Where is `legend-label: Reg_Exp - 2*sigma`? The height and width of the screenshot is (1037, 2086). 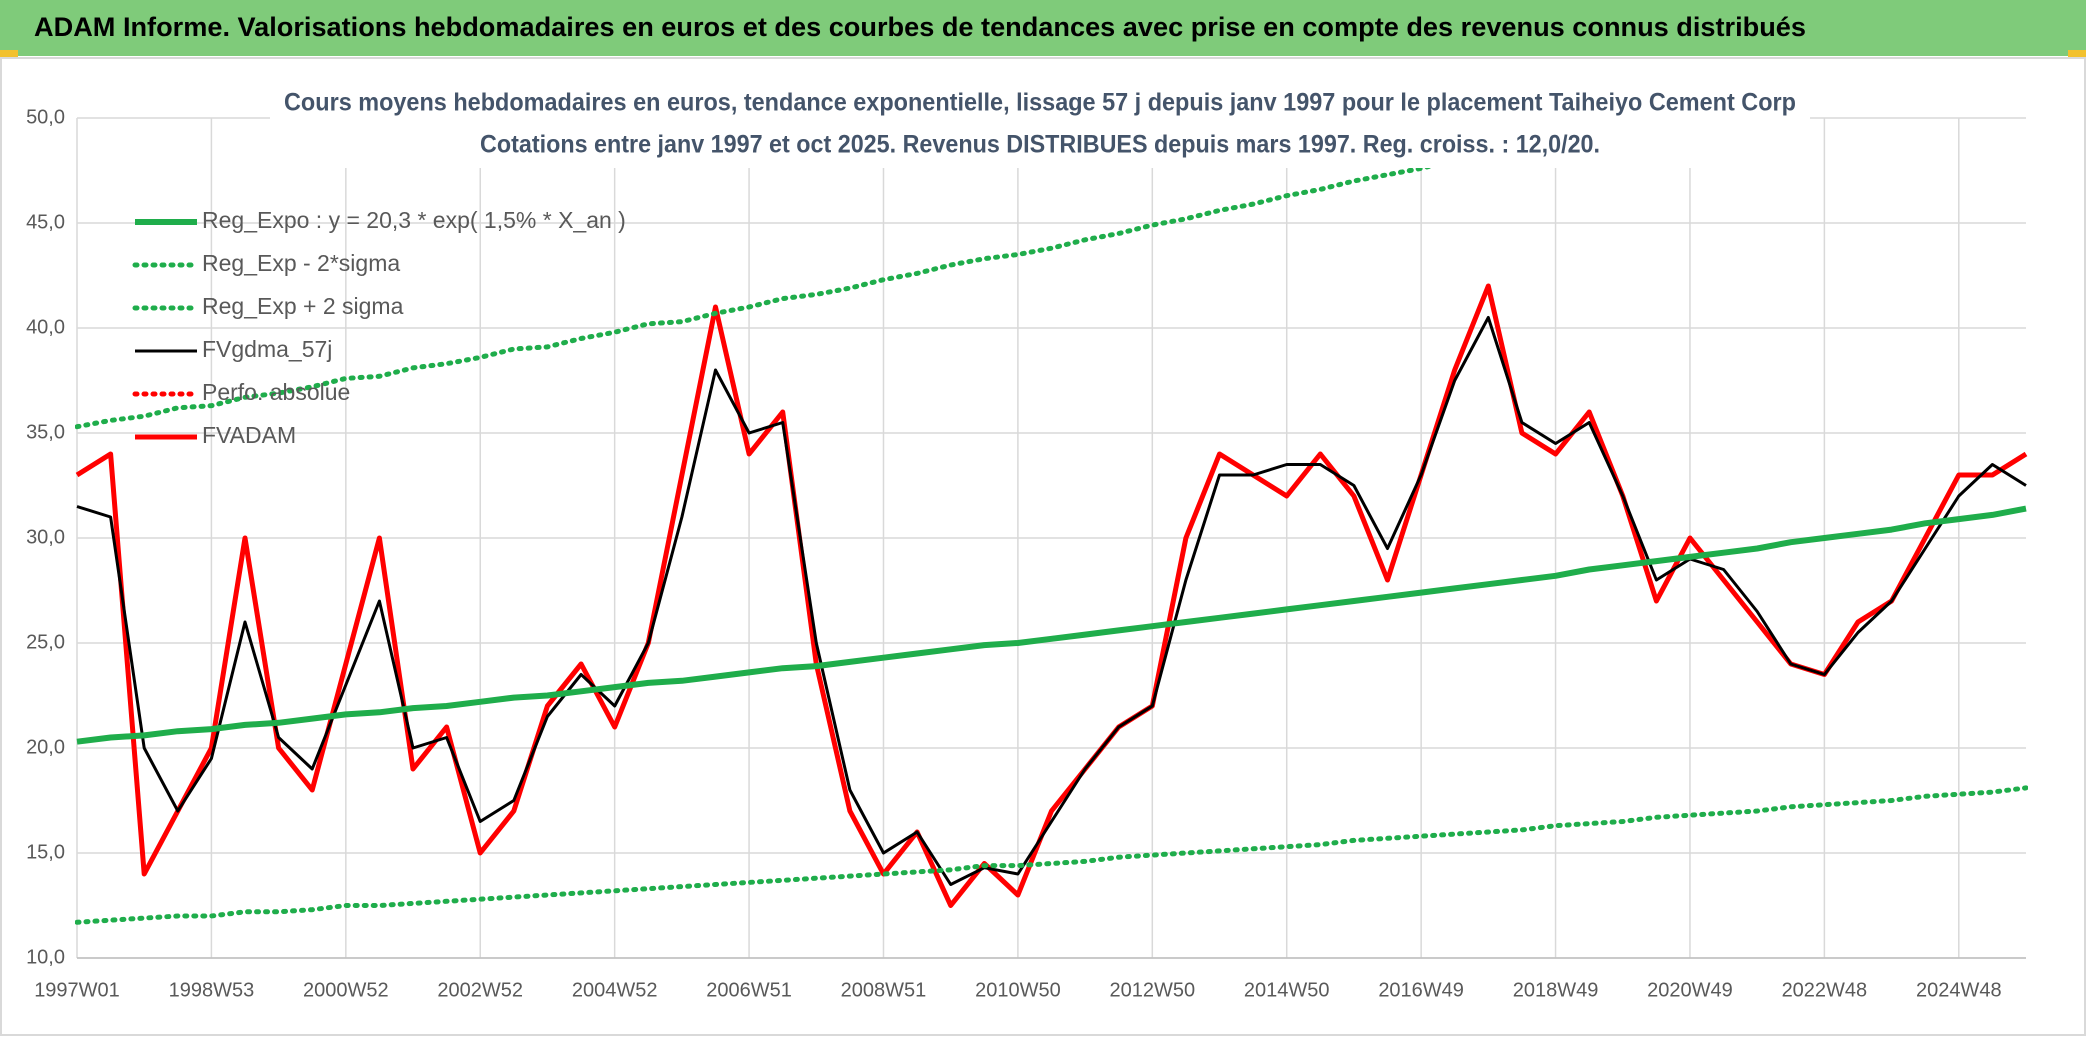 legend-label: Reg_Exp - 2*sigma is located at coordinates (301, 263).